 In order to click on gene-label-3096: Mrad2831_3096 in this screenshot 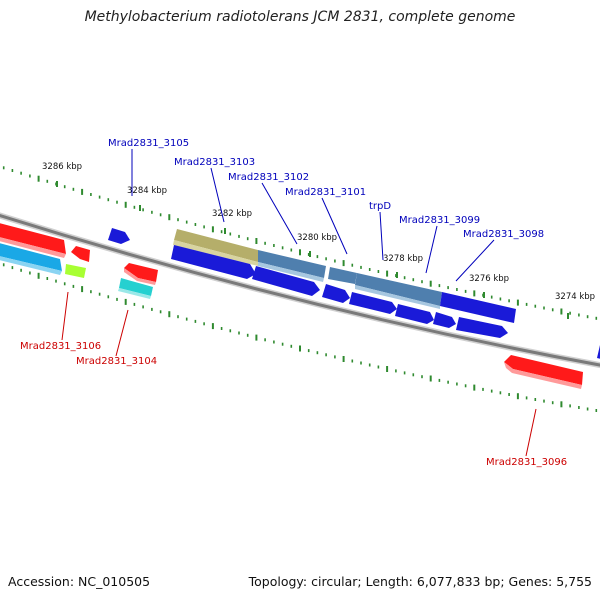, I will do `click(526, 462)`.